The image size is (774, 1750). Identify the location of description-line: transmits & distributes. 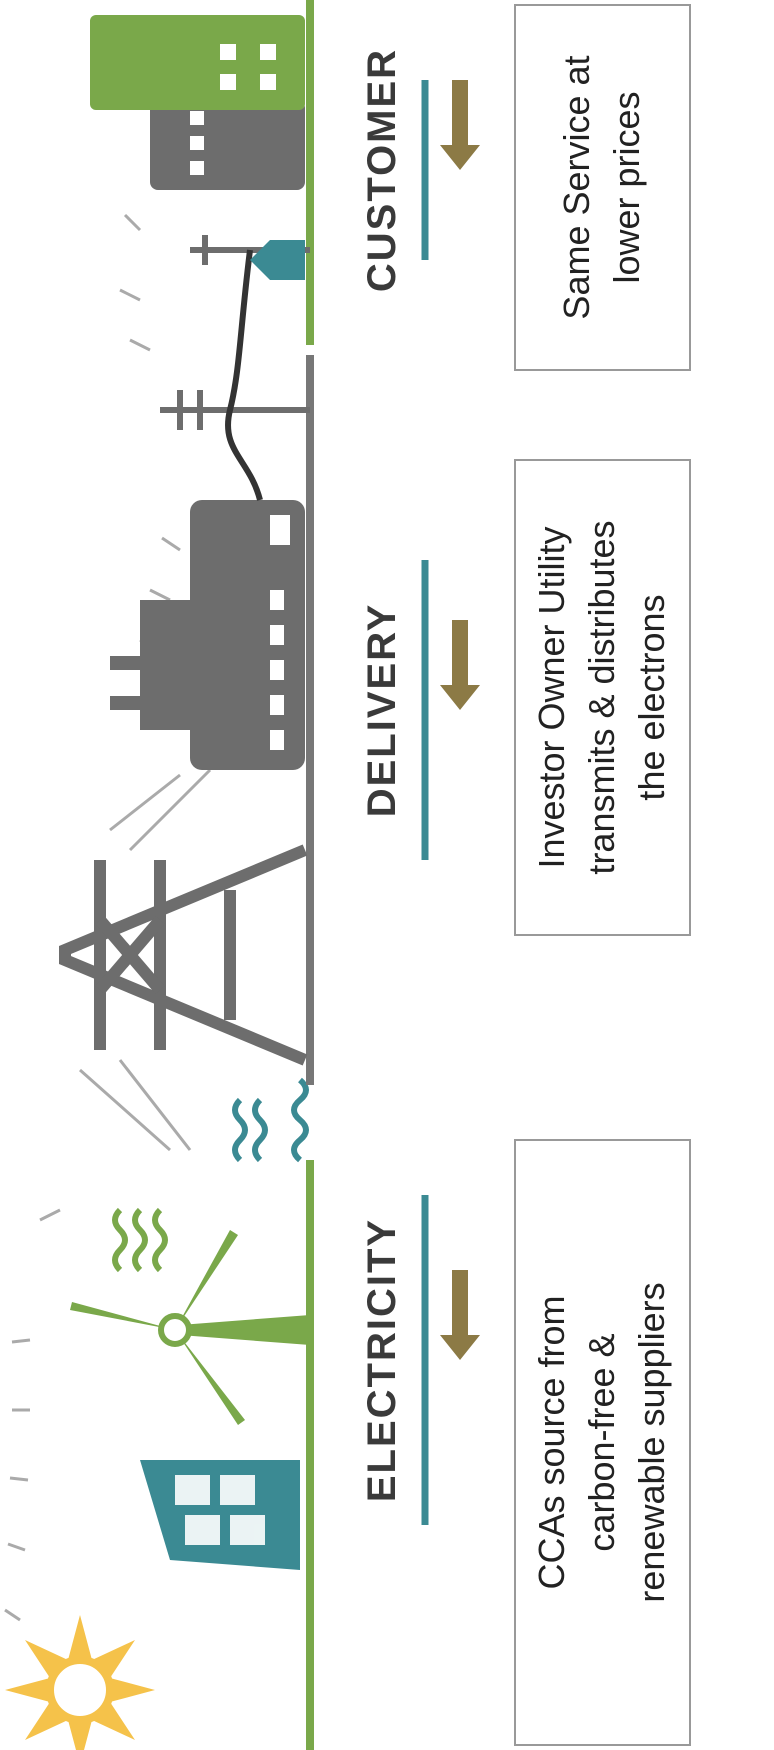
(601, 697).